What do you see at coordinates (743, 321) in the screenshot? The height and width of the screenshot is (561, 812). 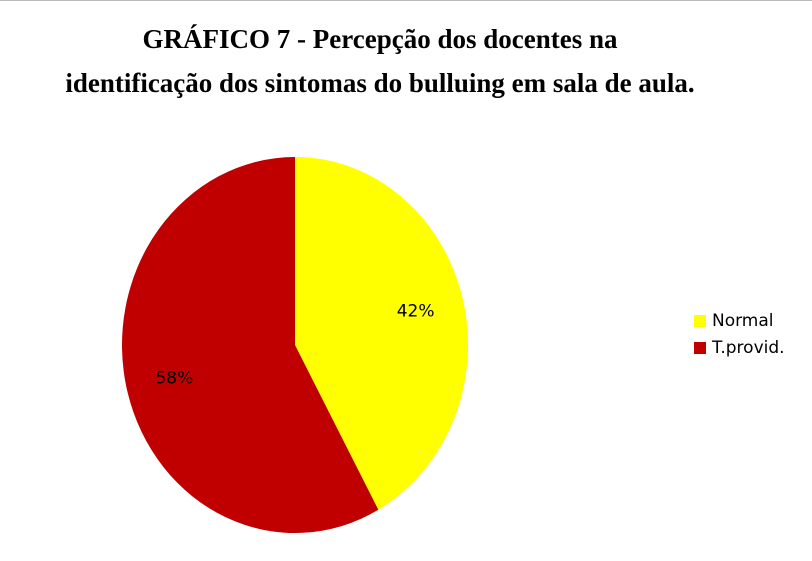 I see `legend-label: Normal` at bounding box center [743, 321].